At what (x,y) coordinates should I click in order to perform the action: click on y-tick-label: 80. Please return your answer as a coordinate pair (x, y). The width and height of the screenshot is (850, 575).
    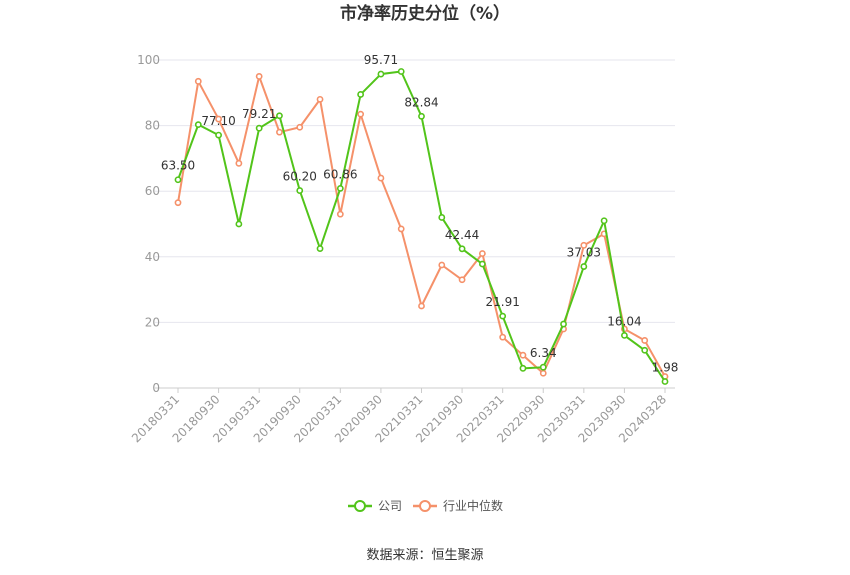
    Looking at the image, I should click on (152, 126).